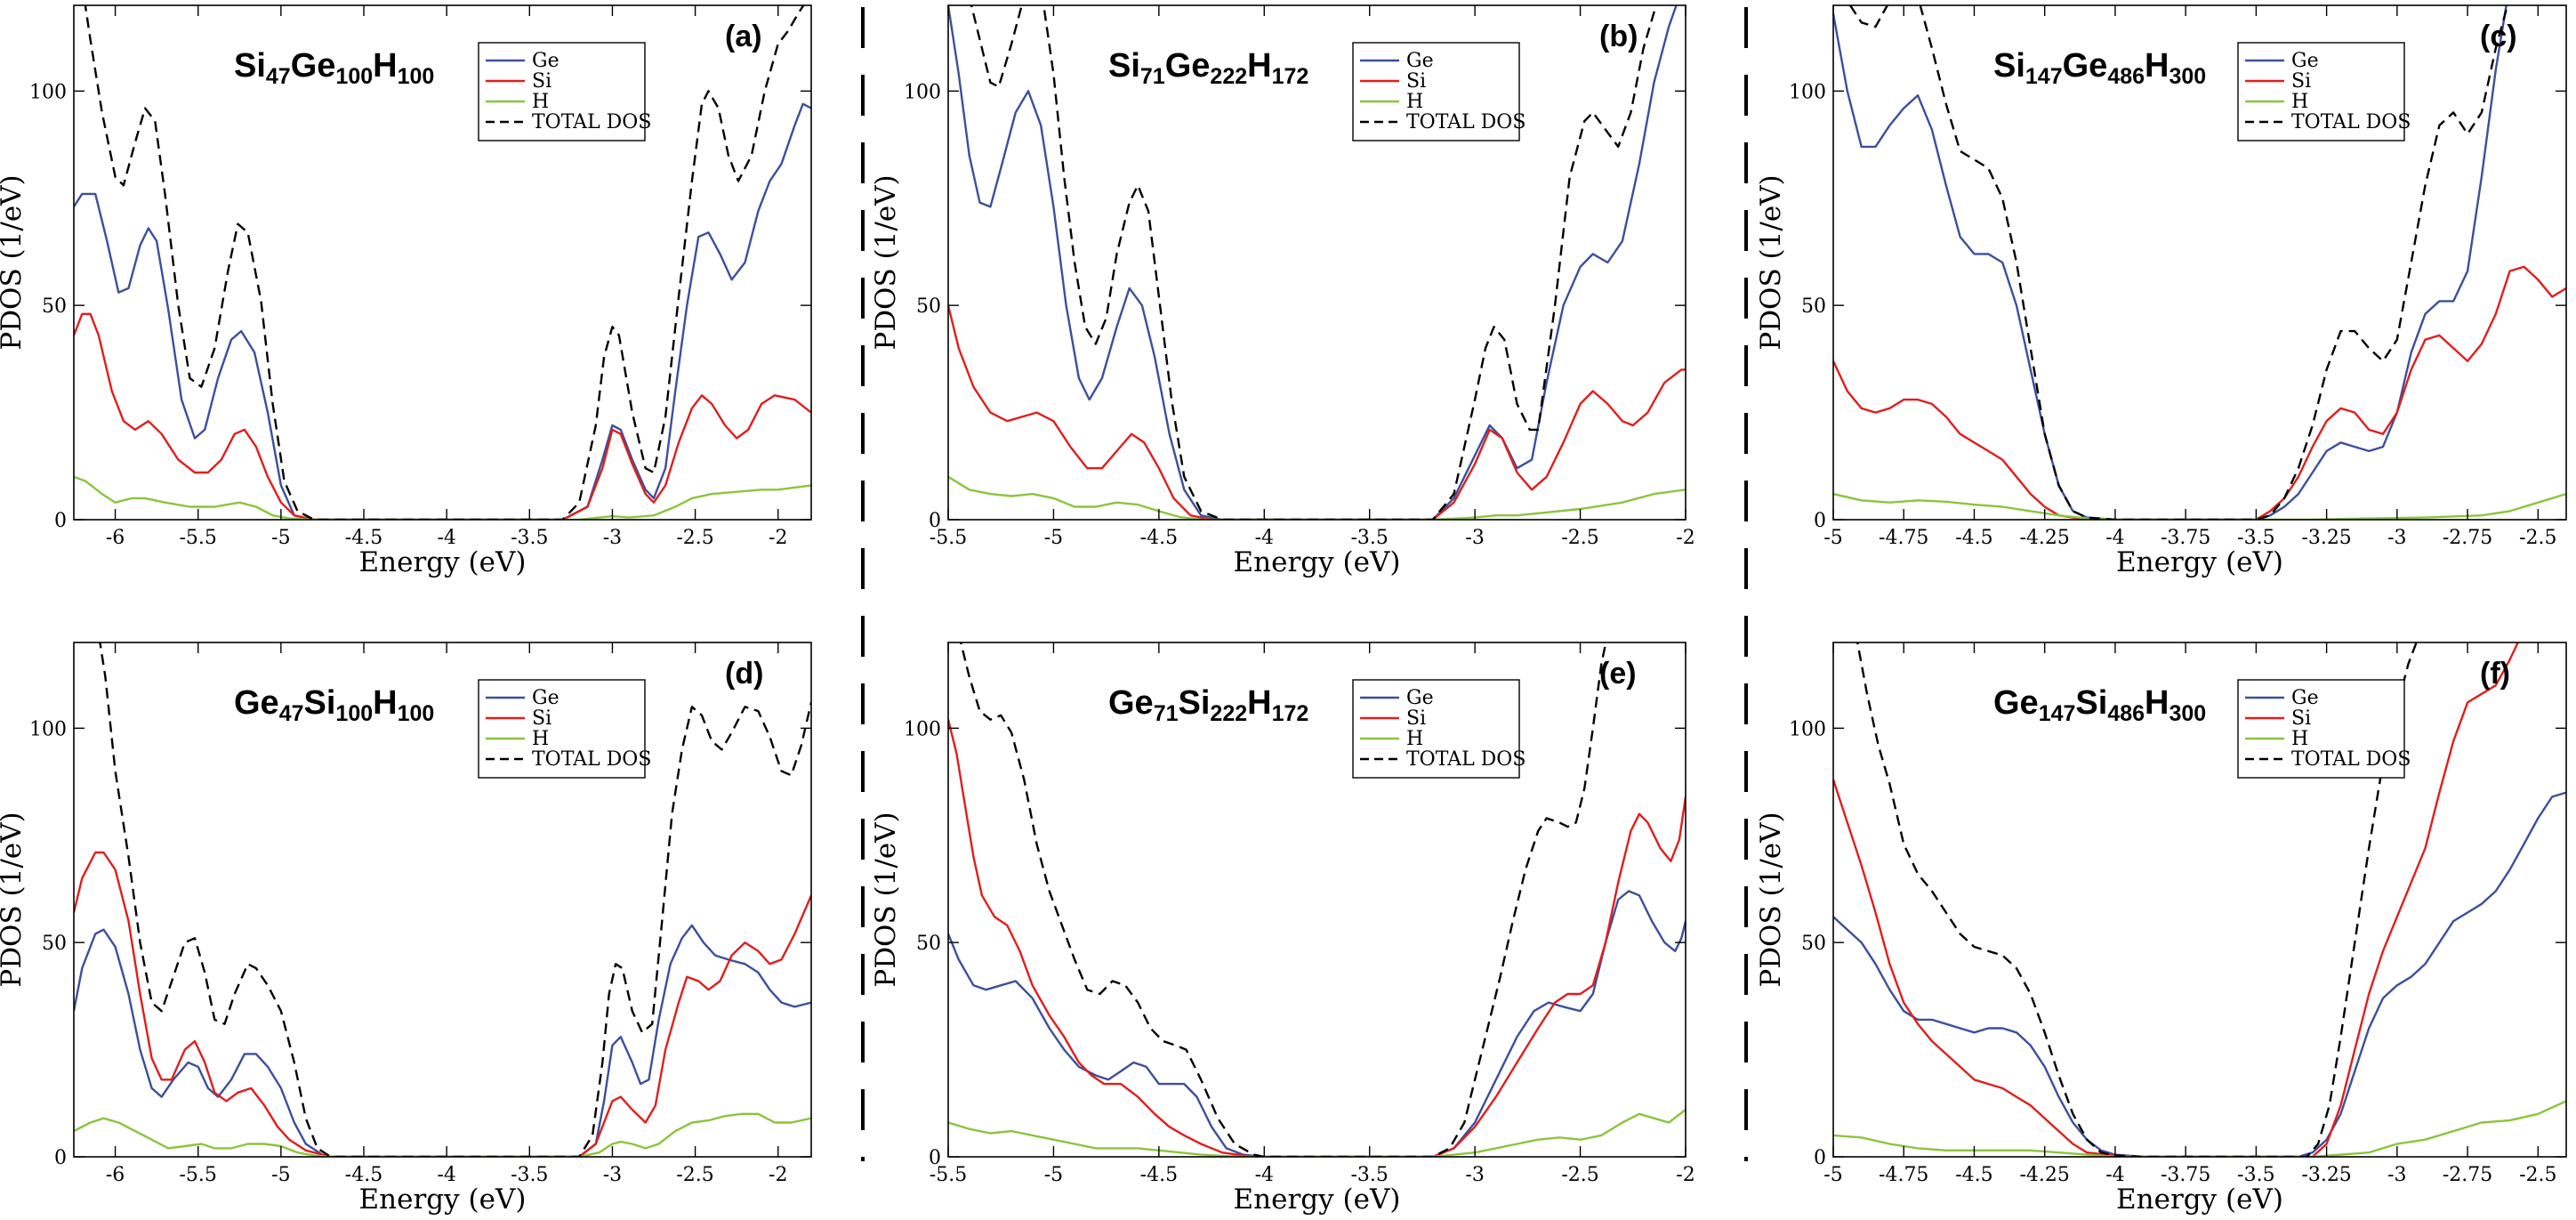  Describe the element at coordinates (363, 1175) in the screenshot. I see `panel-d-xtick-label: -4.5` at that location.